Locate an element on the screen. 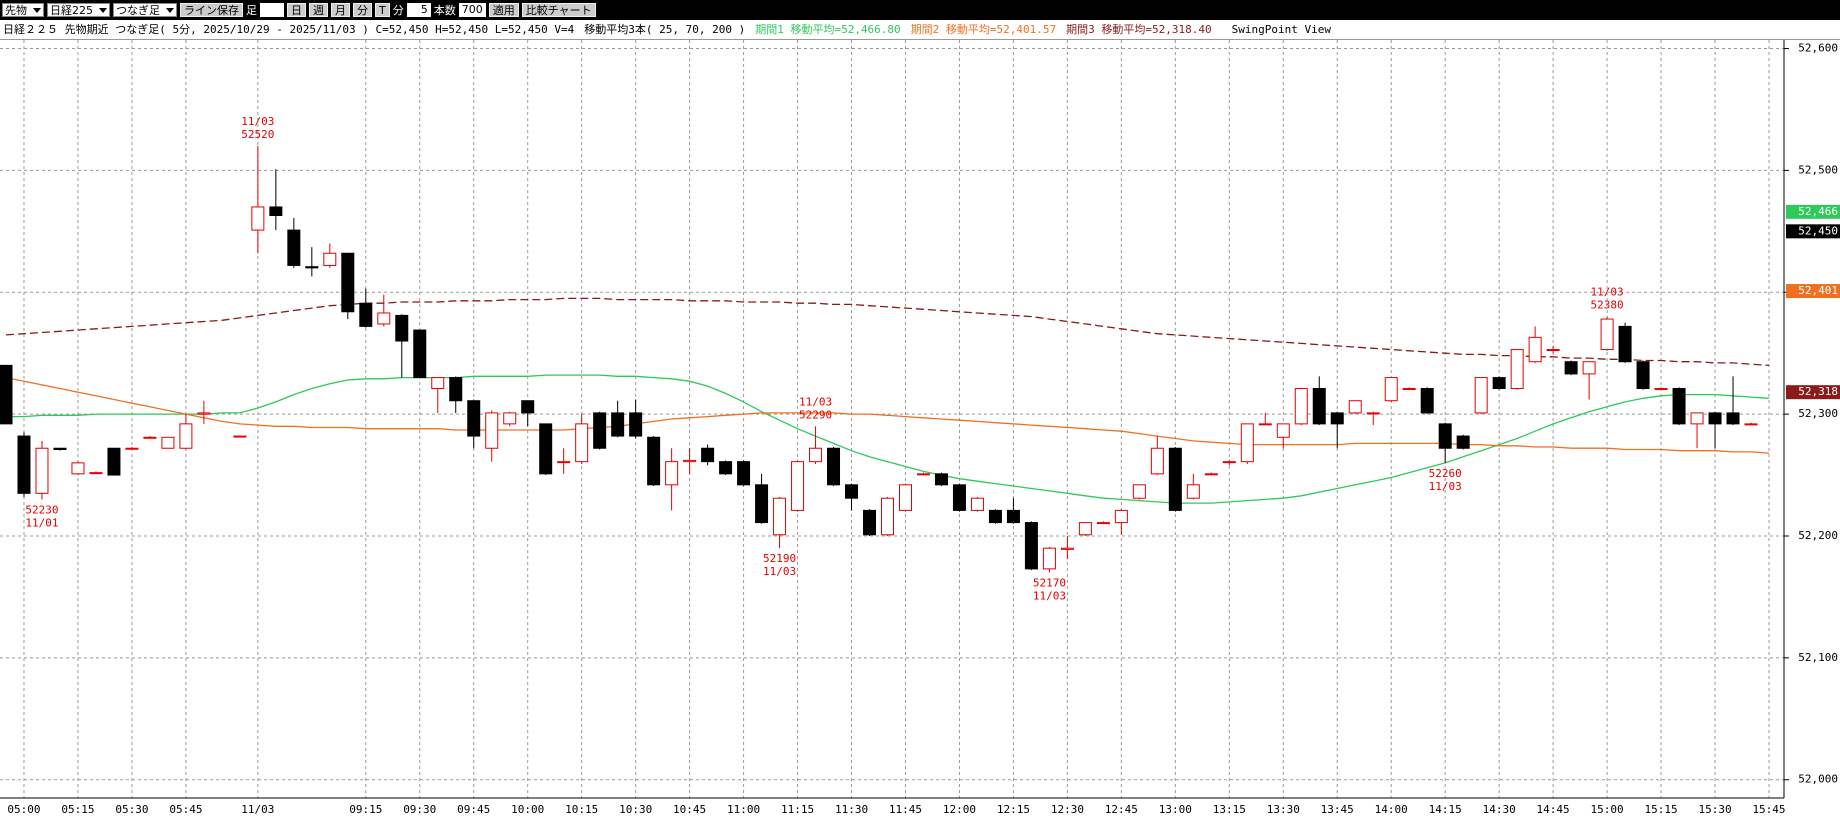 The width and height of the screenshot is (1840, 820). x-tick-label: 11/03 is located at coordinates (257, 809).